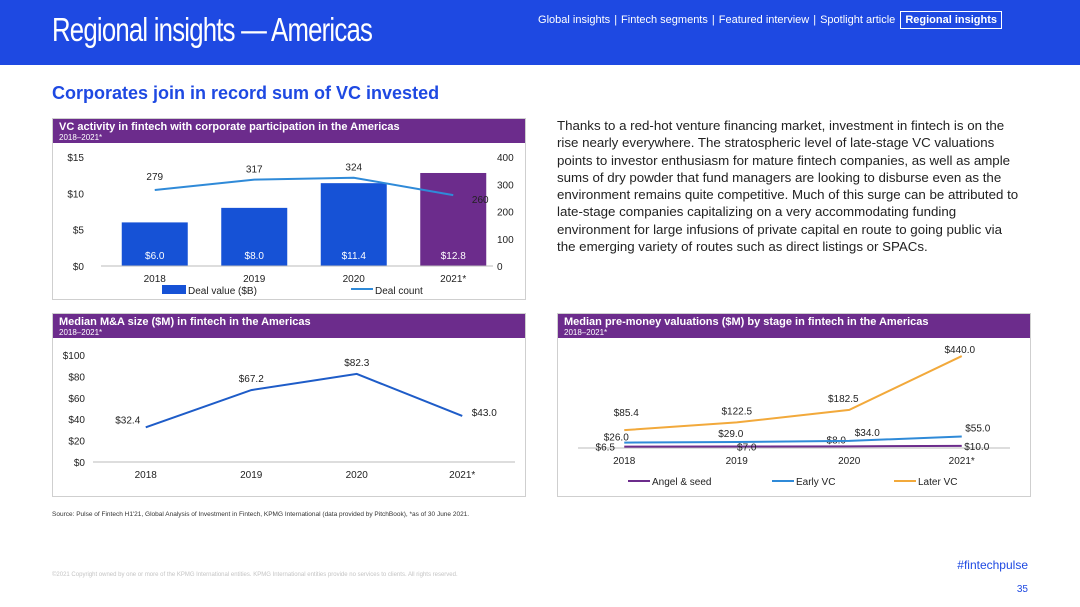 The width and height of the screenshot is (1080, 607). What do you see at coordinates (255, 256) in the screenshot?
I see `deal-value-label: $8.0` at bounding box center [255, 256].